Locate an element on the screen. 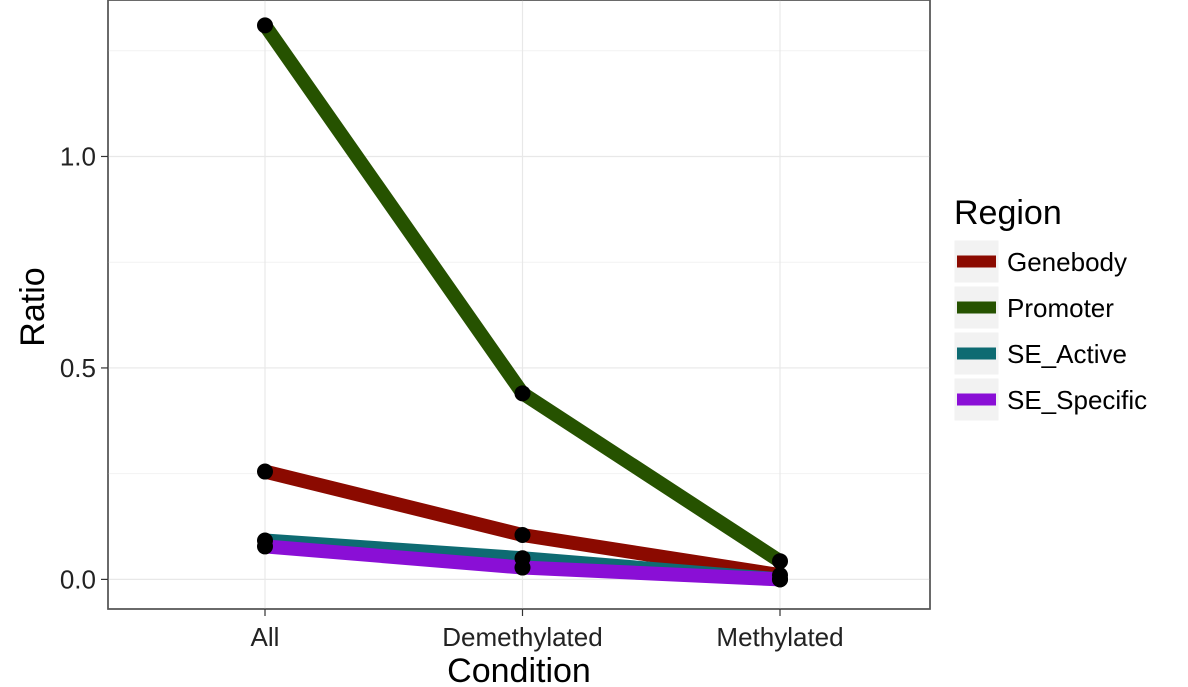 Image resolution: width=1188 pixels, height=687 pixels. y-tick-label: 1.0 is located at coordinates (78, 156).